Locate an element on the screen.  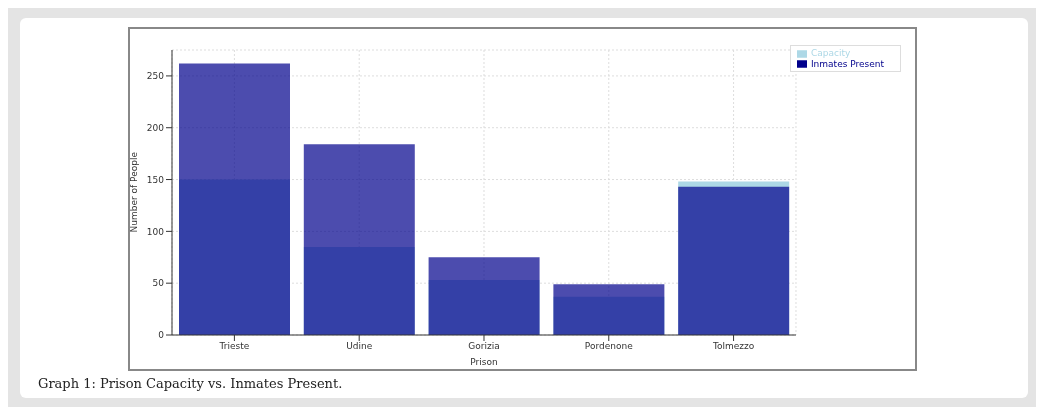
y-tick-label: 100 is located at coordinates (155, 231).